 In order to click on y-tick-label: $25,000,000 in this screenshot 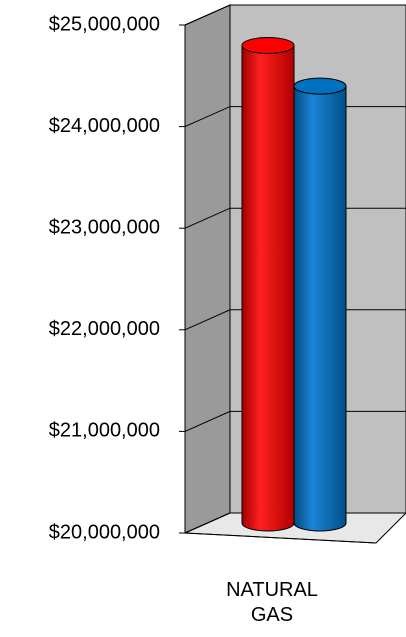, I will do `click(104, 24)`.